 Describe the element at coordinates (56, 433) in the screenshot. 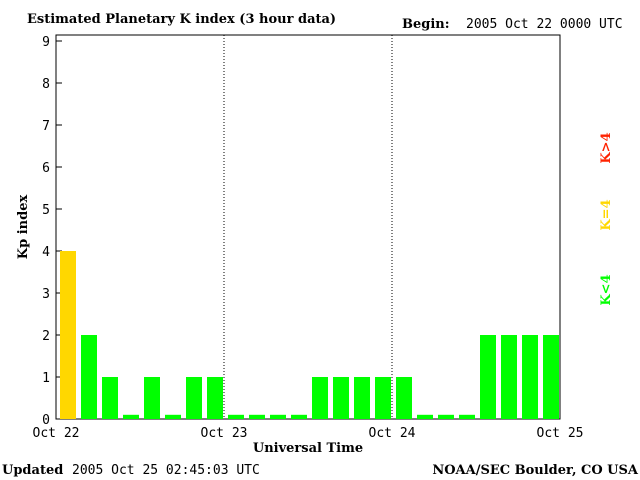

I see `x-tick-label: Oct 22` at that location.